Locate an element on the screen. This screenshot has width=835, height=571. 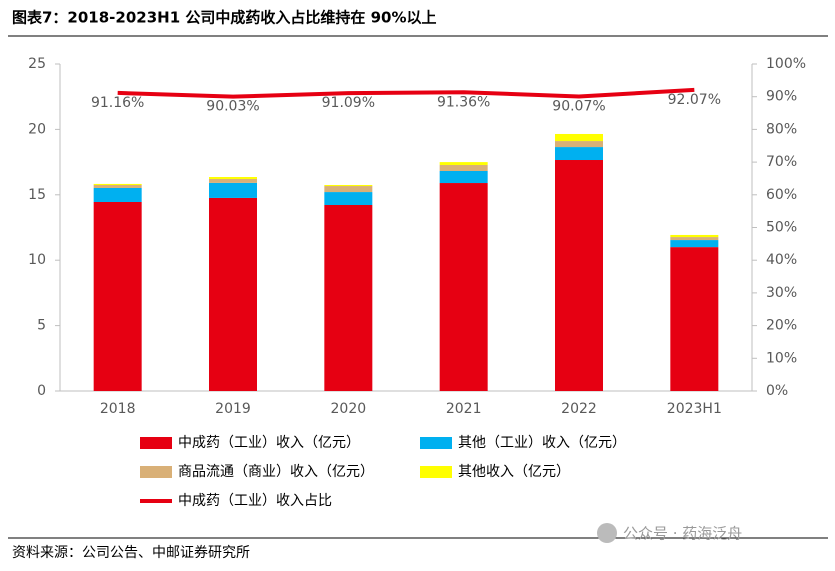
x-tick-label: 2019 is located at coordinates (233, 409).